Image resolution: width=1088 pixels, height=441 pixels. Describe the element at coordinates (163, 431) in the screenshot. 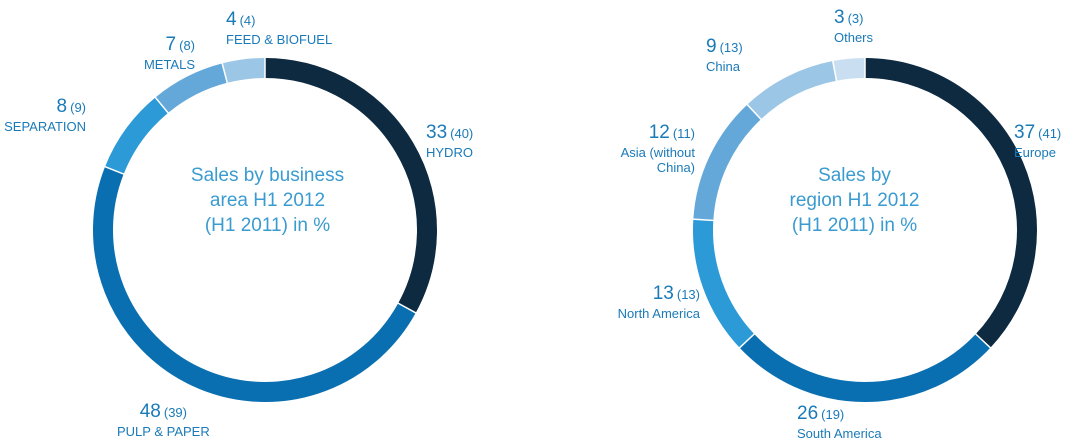

I see `slice-name: PULP & PAPER` at that location.